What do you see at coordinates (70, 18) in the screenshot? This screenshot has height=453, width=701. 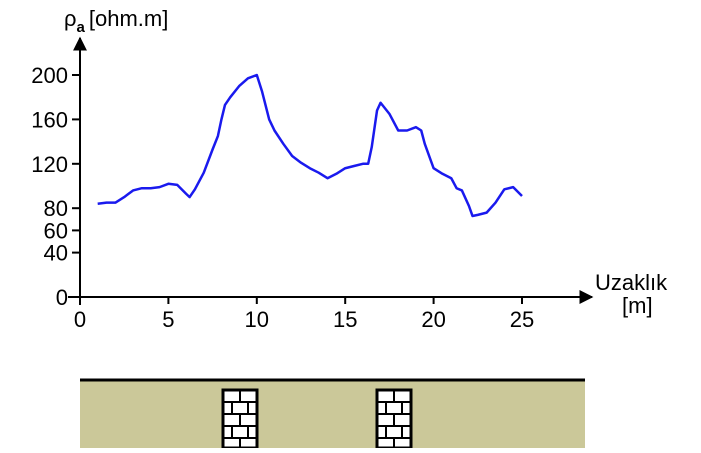 I see `y-label-symbol: ρ` at bounding box center [70, 18].